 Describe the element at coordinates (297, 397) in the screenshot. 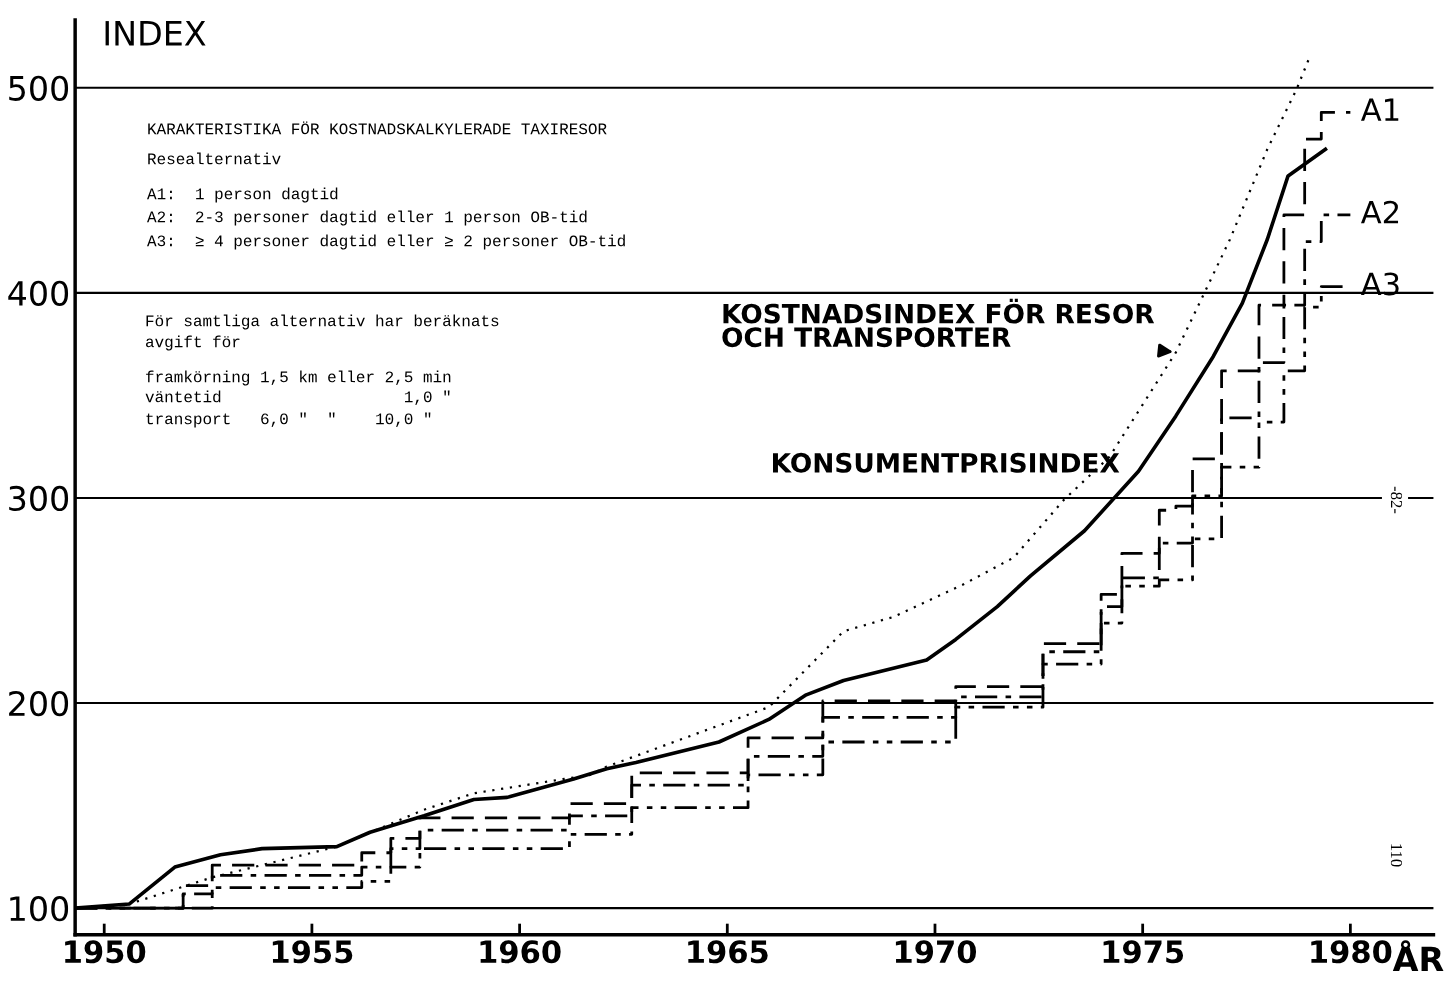

I see `annotation: väntetid 1,0 "` at that location.